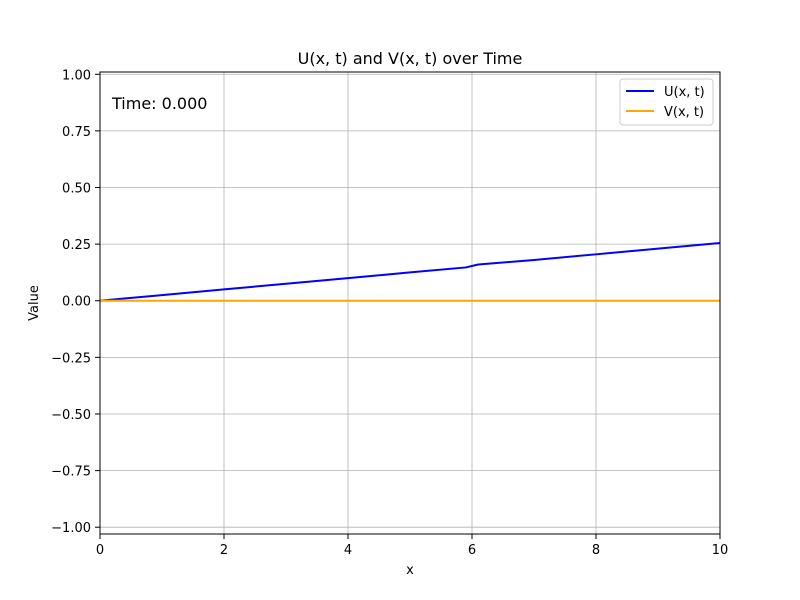 The height and width of the screenshot is (600, 800). Describe the element at coordinates (71, 472) in the screenshot. I see `y-tick-label: −0.75` at that location.